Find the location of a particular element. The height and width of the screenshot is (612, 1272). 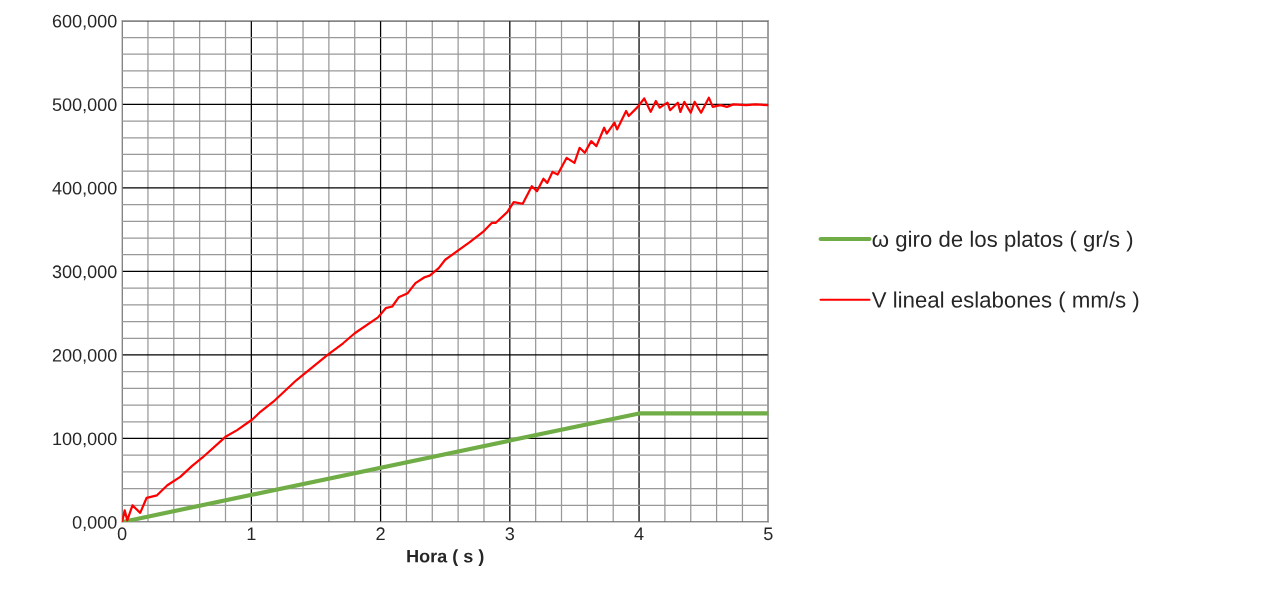

y-tick-label: 300,000 is located at coordinates (84, 273).